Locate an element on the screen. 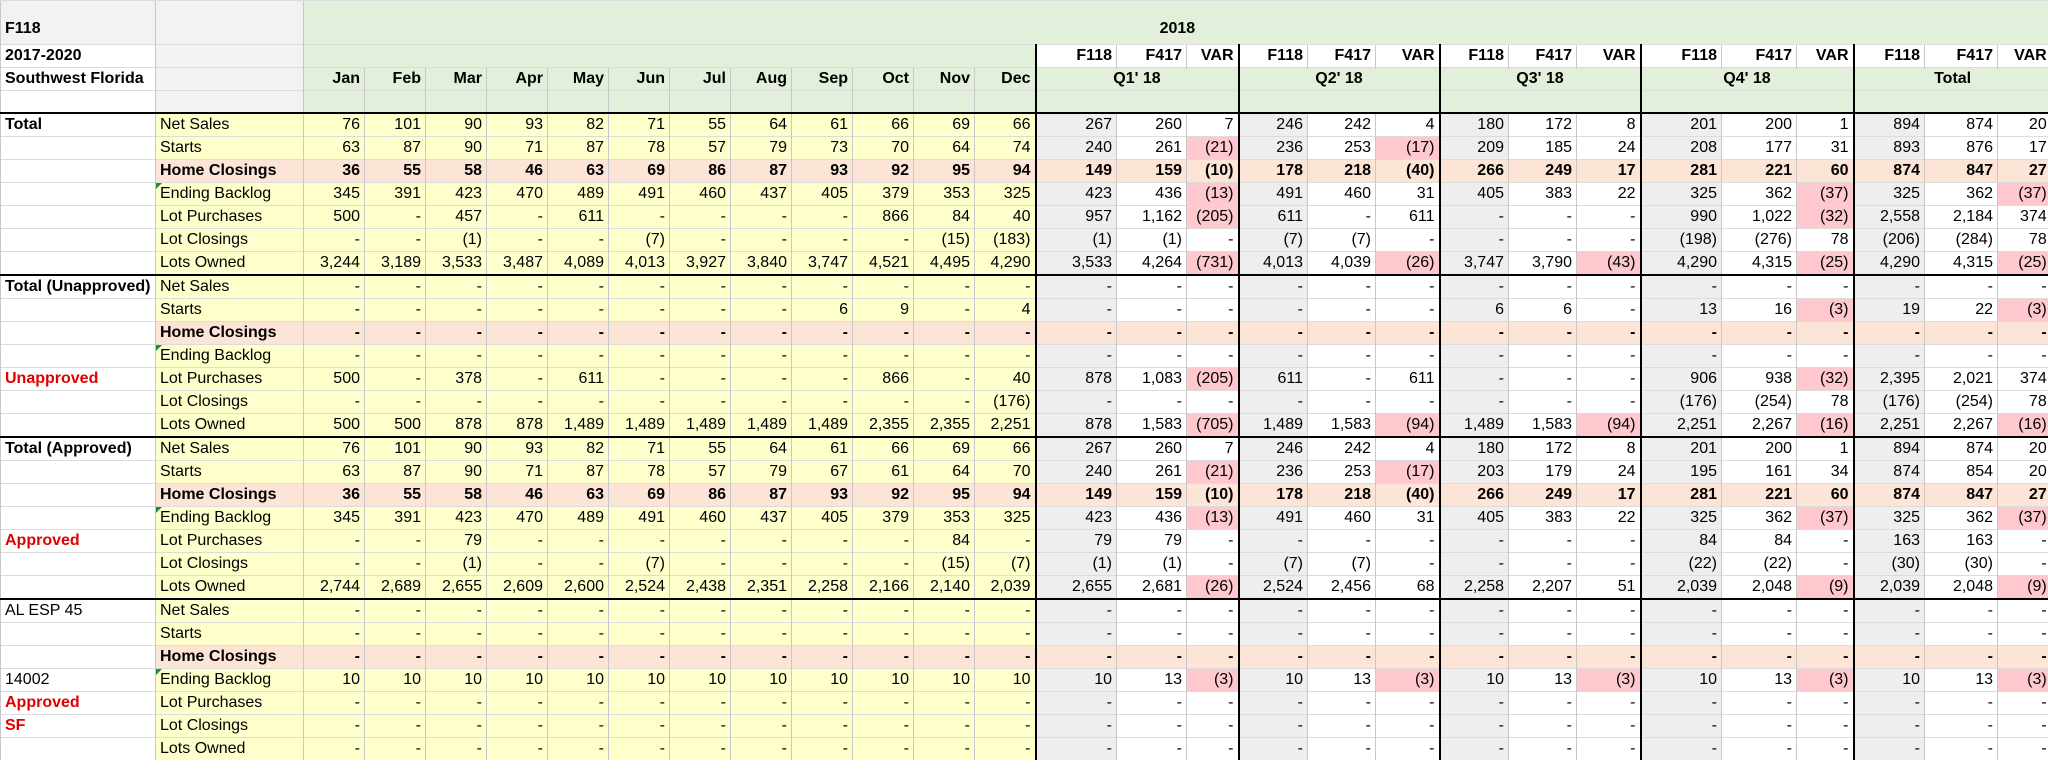 This screenshot has width=2048, height=784. month-value: 46 is located at coordinates (517, 170).